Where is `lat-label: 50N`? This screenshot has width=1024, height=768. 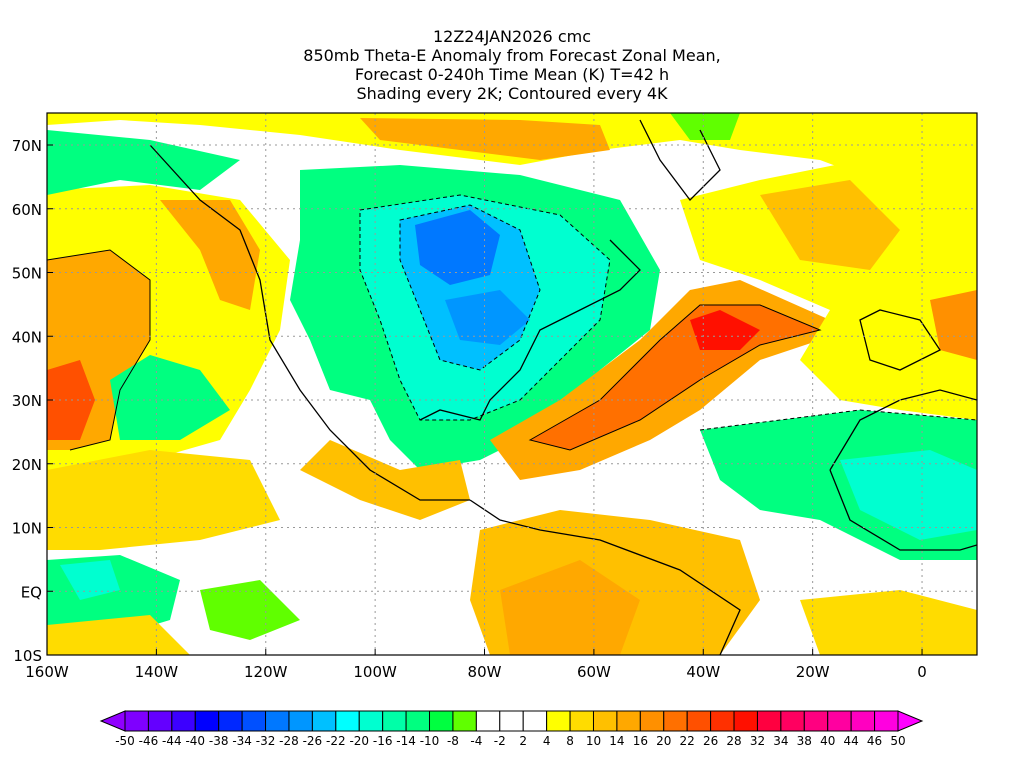 lat-label: 50N is located at coordinates (27, 274).